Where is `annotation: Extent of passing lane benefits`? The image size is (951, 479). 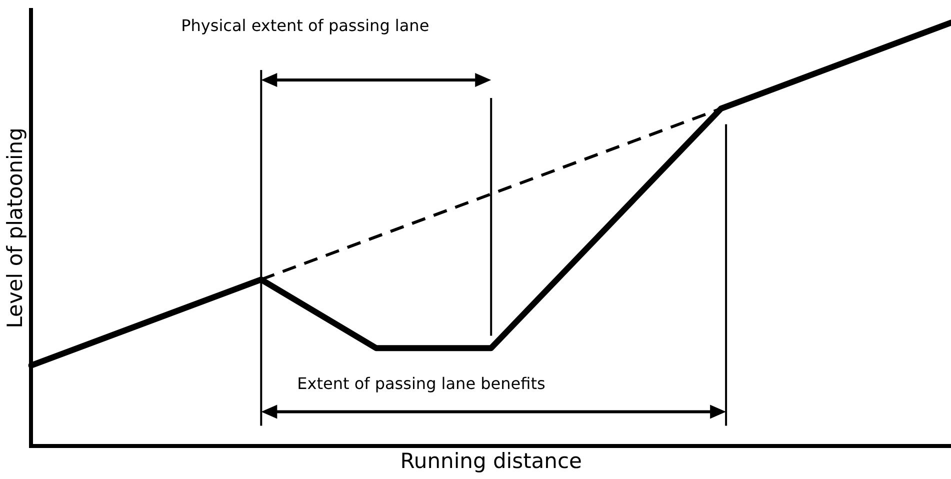 annotation: Extent of passing lane benefits is located at coordinates (421, 383).